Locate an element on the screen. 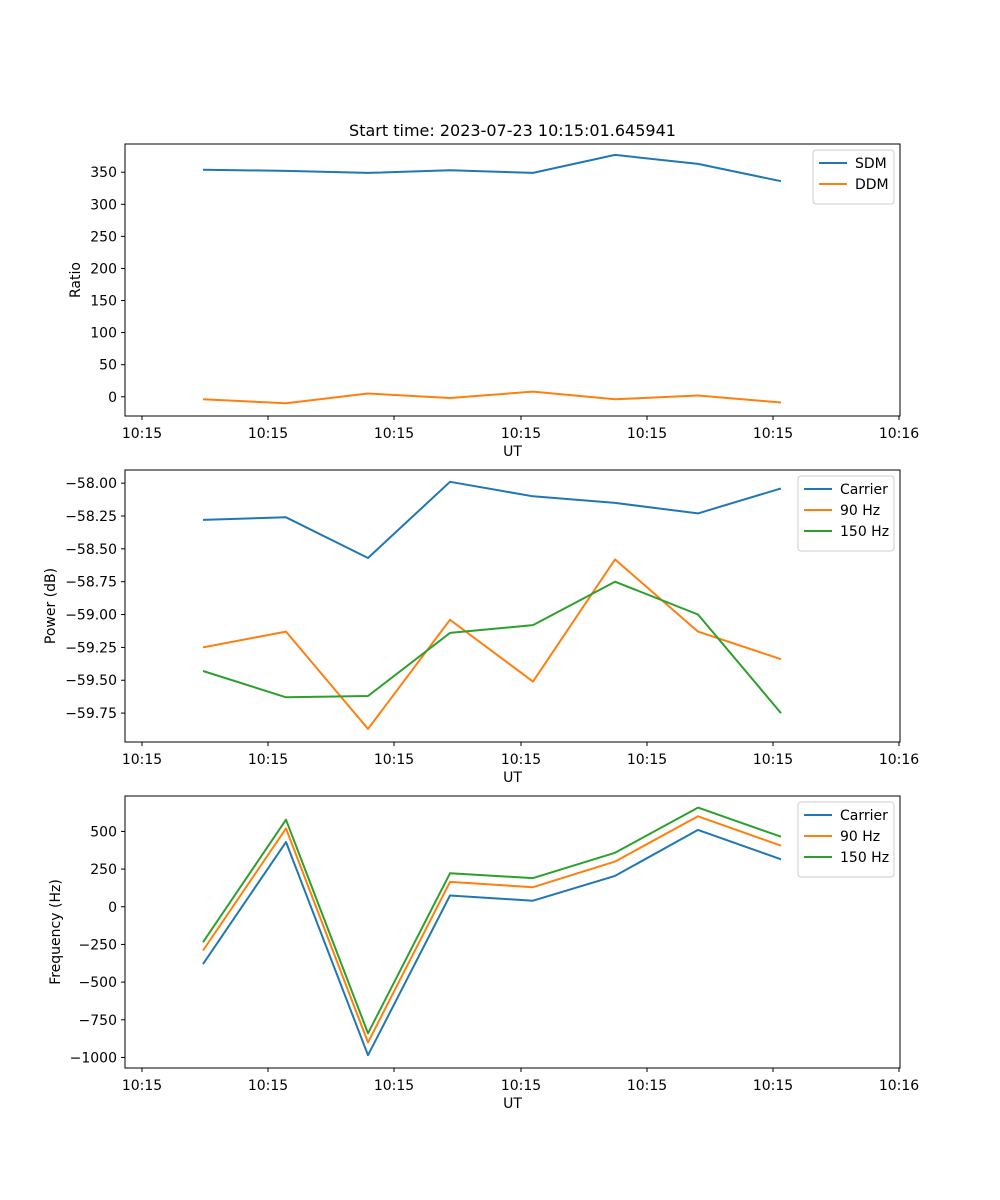 The width and height of the screenshot is (1000, 1200). y-tick-label: 300 is located at coordinates (103, 205).